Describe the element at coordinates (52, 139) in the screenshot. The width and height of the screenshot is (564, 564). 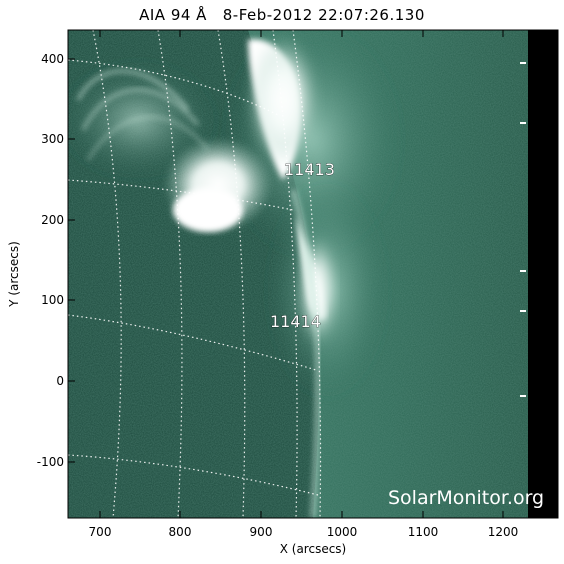
I see `y-tick-label: 300` at that location.